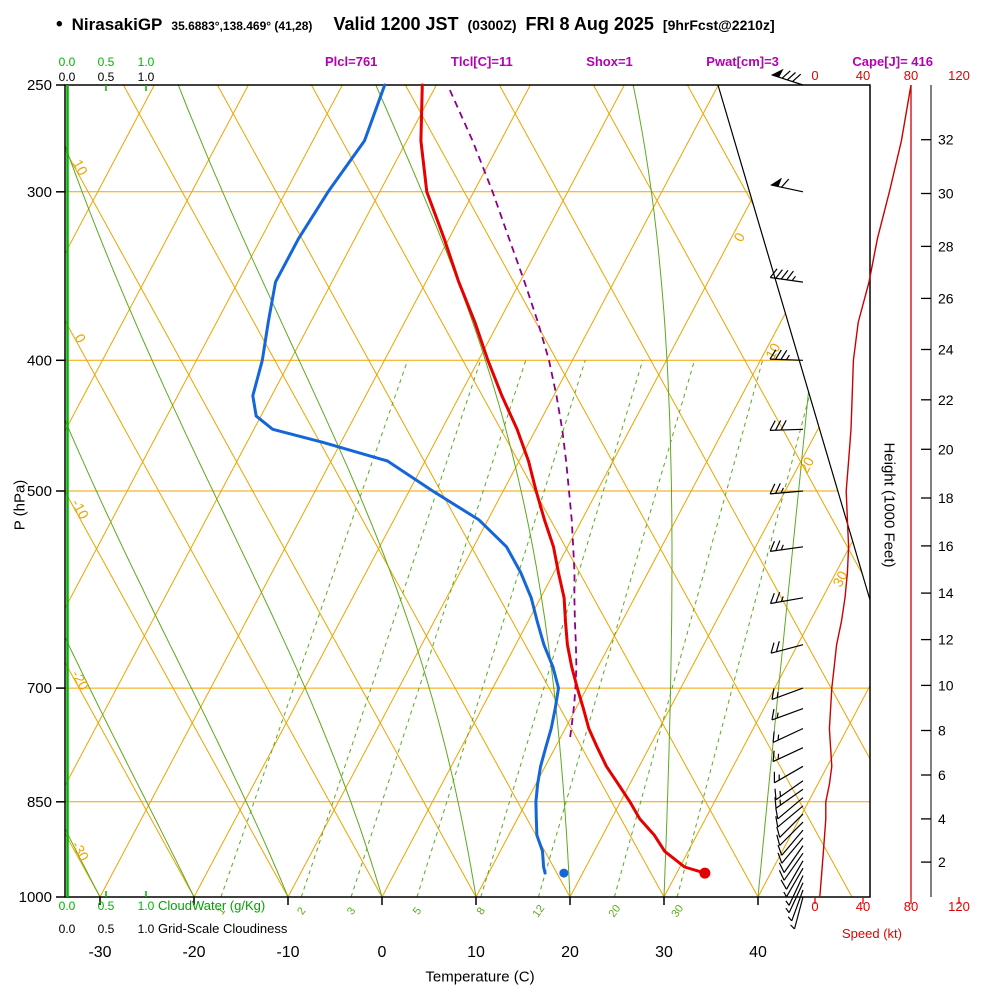  I want to click on mixing-ratio-label: 30, so click(677, 911).